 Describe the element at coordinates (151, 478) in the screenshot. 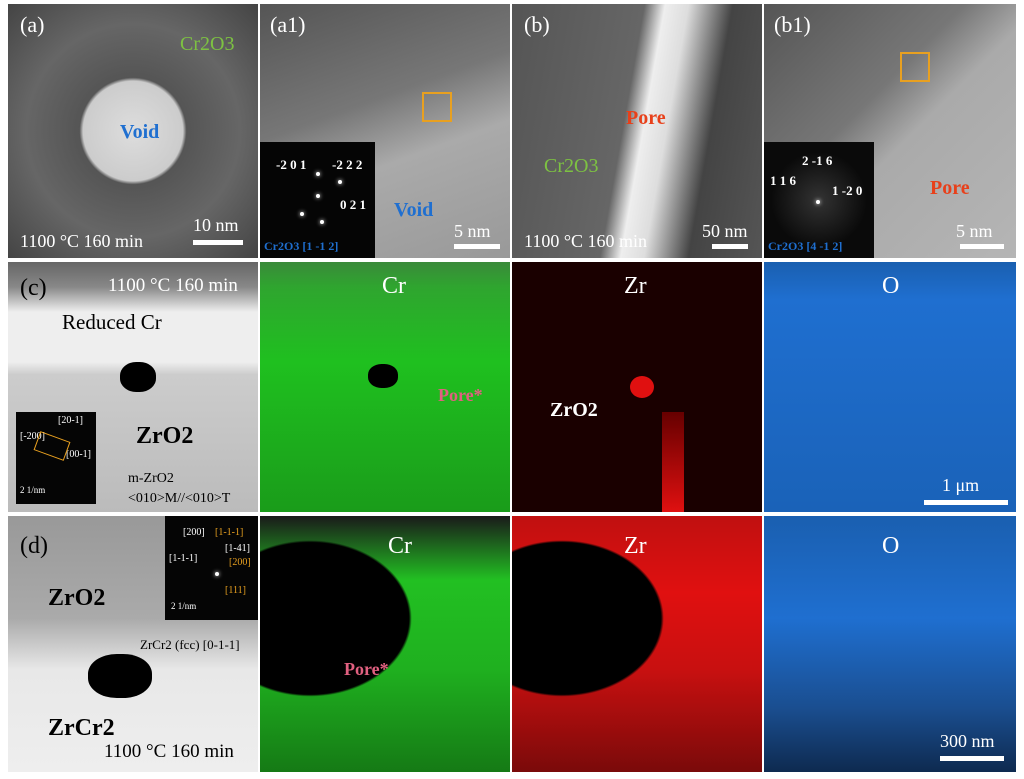

I see `orientation-label: m-ZrO2` at that location.